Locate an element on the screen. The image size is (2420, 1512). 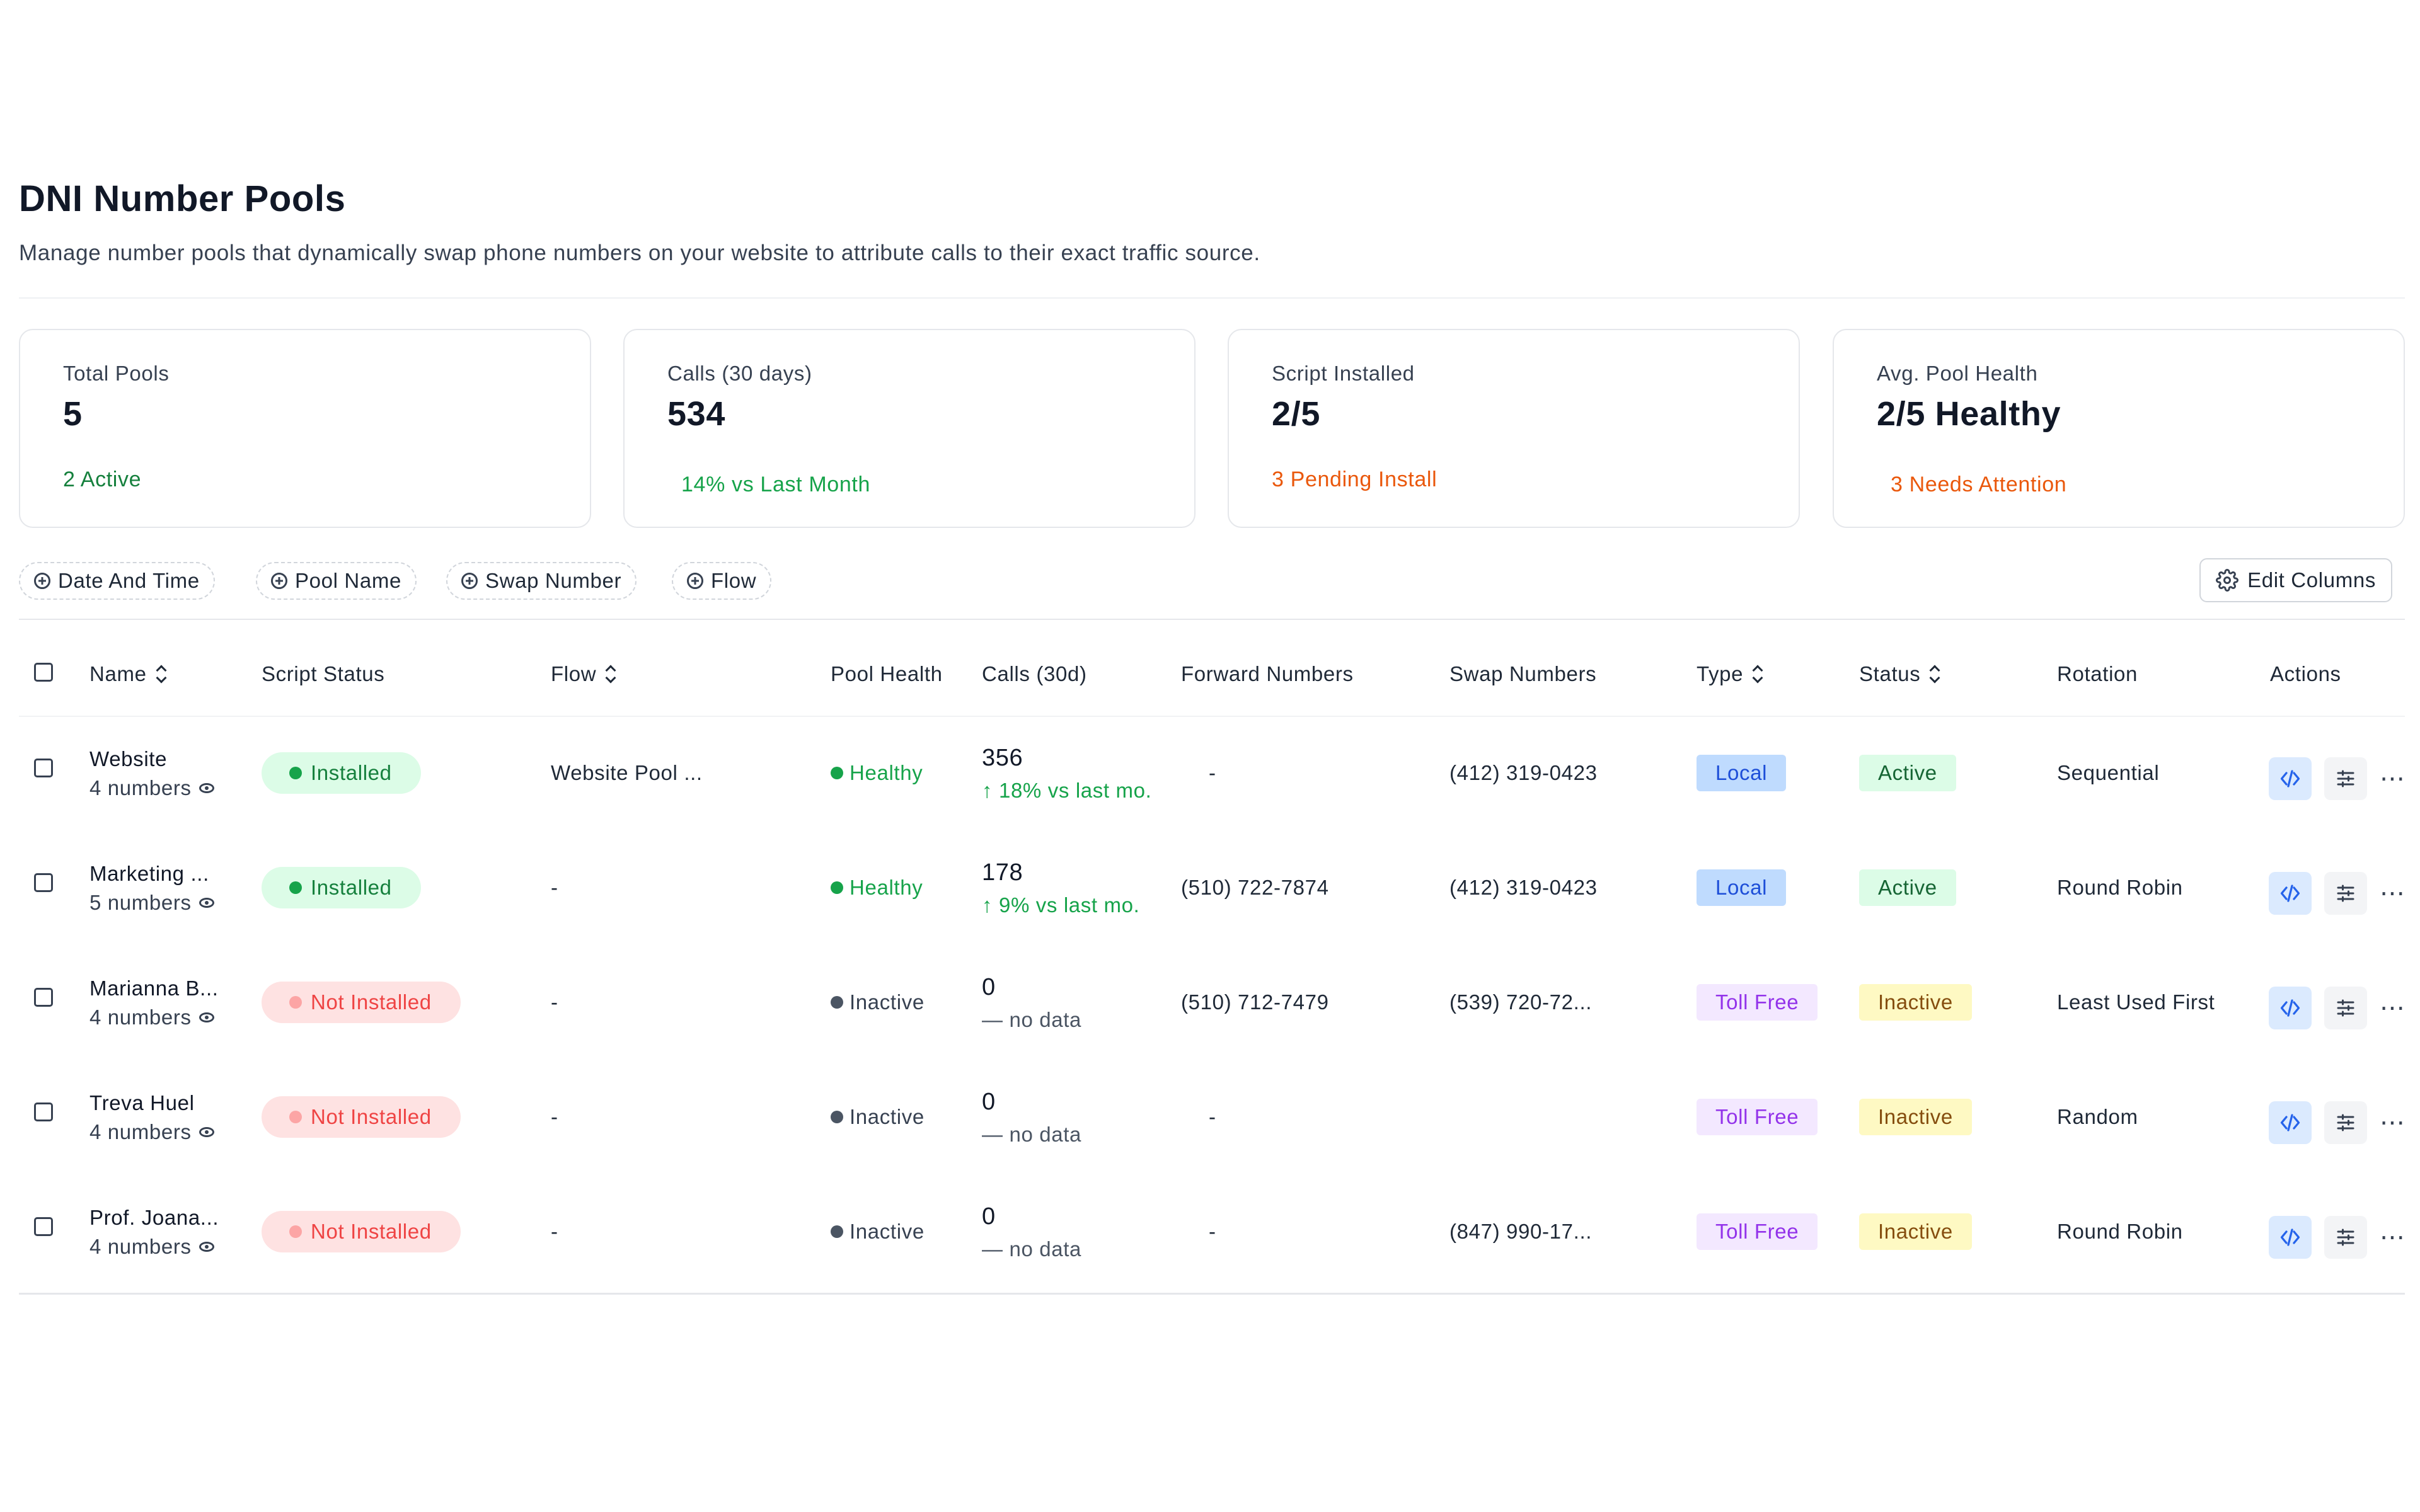
column-header-label: Script Status is located at coordinates (324, 673).